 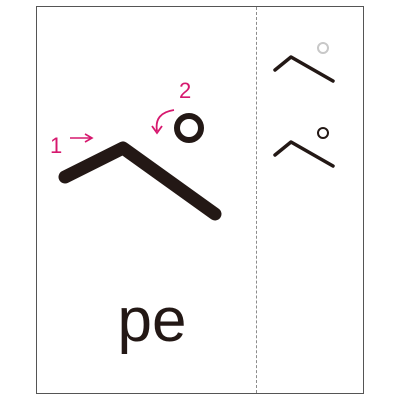 What do you see at coordinates (163, 122) in the screenshot?
I see `curved-counterclockwise-arrow-icon` at bounding box center [163, 122].